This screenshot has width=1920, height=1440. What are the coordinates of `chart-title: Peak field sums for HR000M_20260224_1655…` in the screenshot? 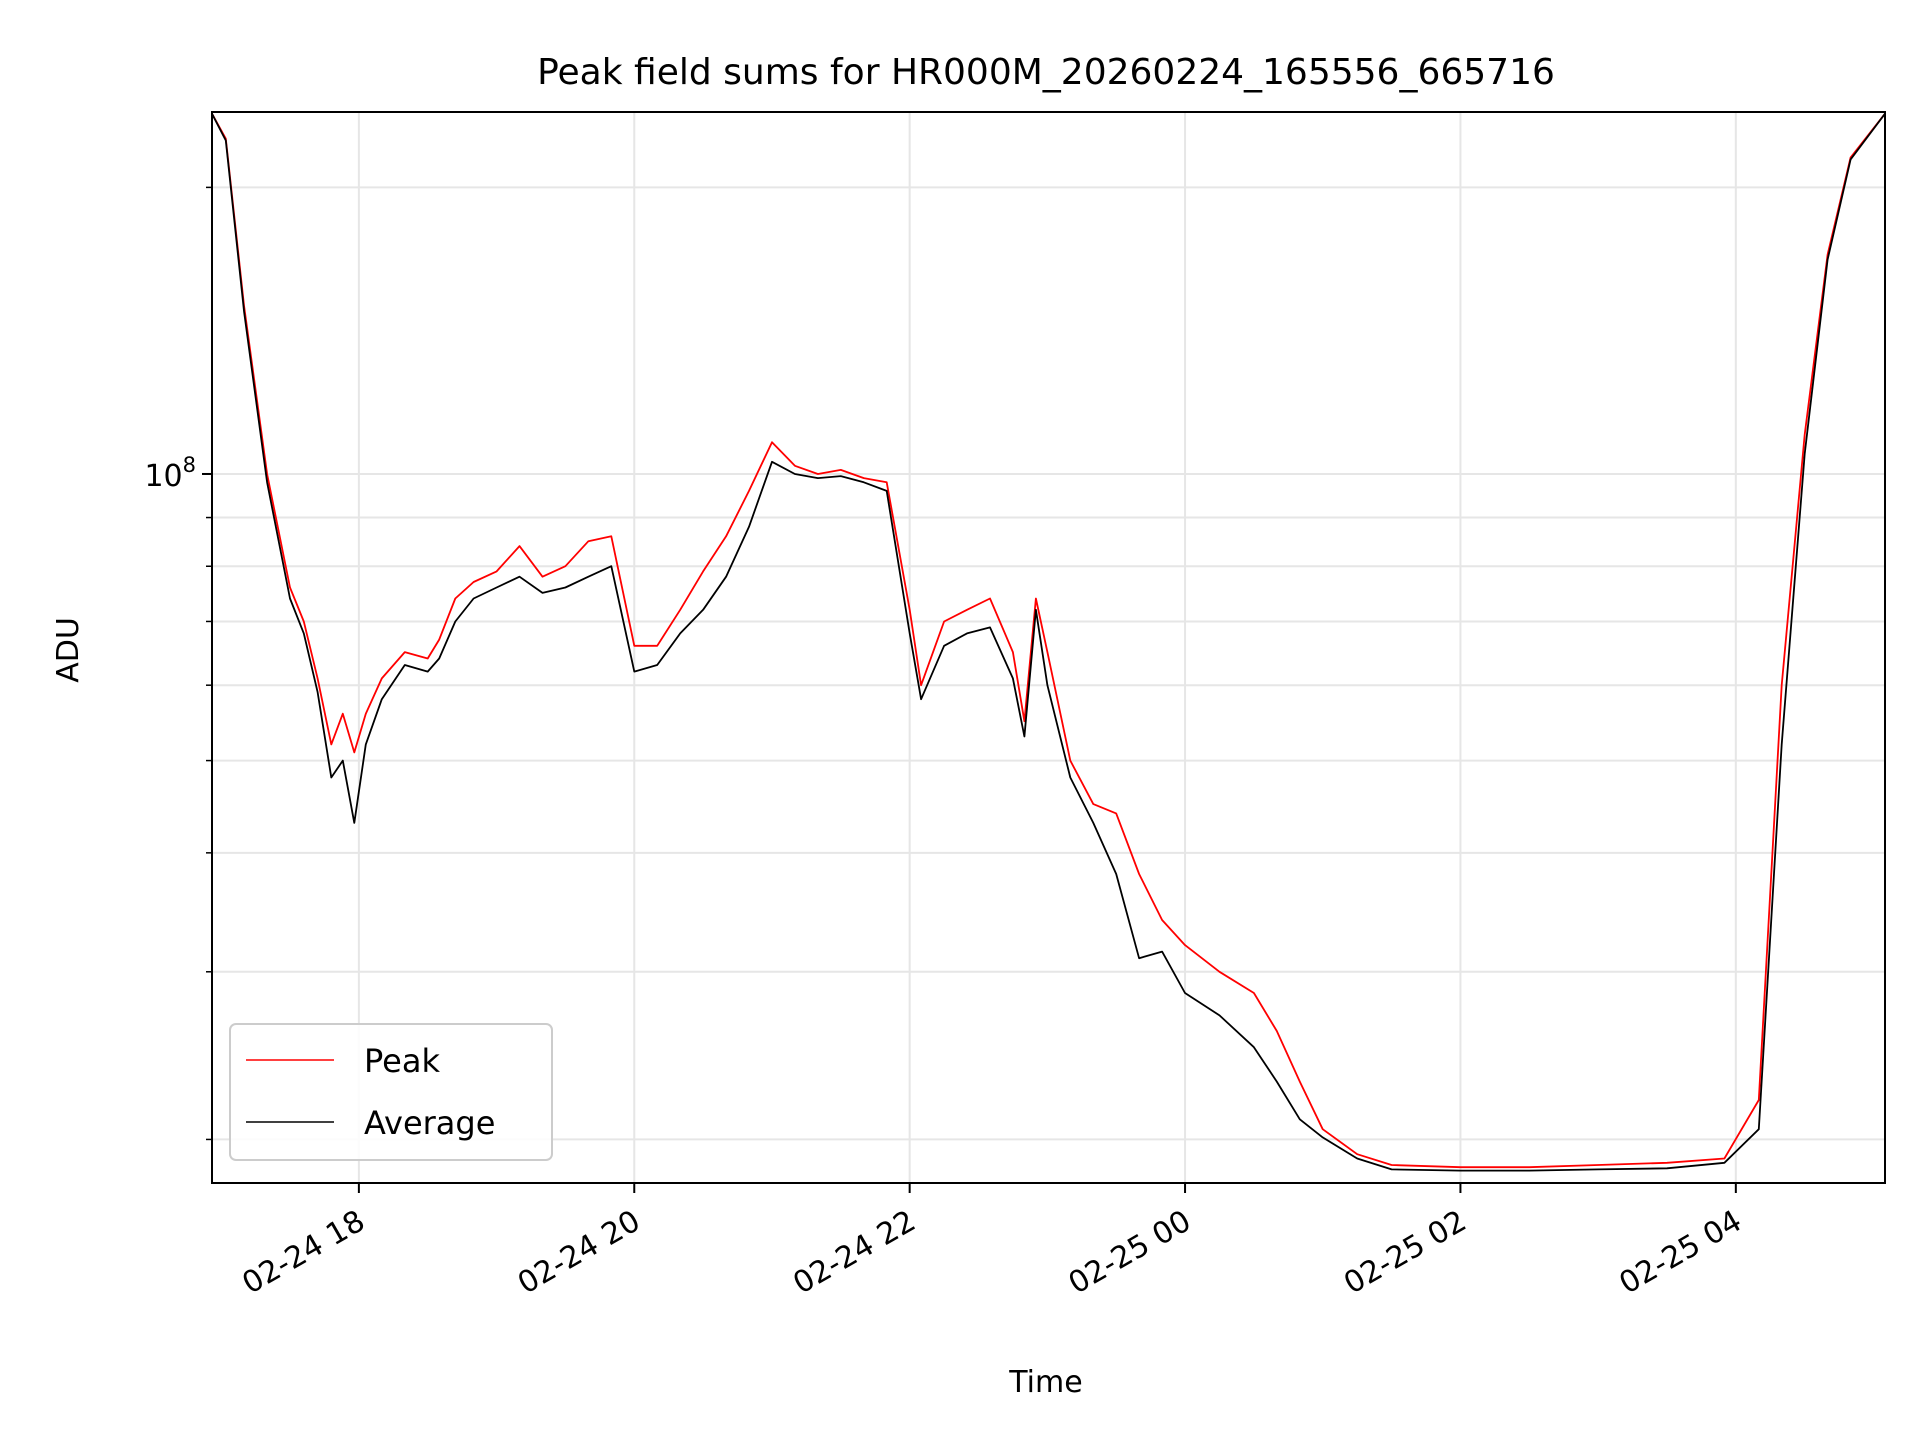 It's located at (1046, 72).